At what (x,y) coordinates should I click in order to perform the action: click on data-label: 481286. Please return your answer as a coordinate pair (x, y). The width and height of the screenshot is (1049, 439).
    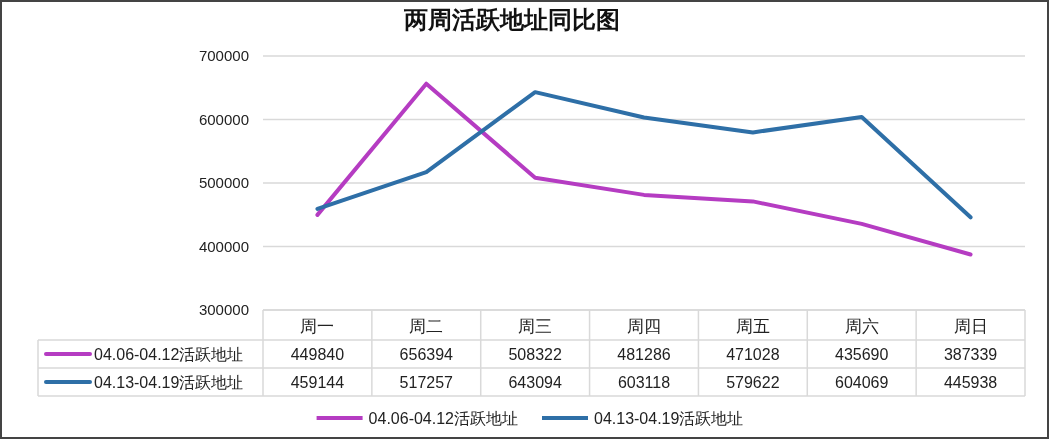
    Looking at the image, I should click on (644, 354).